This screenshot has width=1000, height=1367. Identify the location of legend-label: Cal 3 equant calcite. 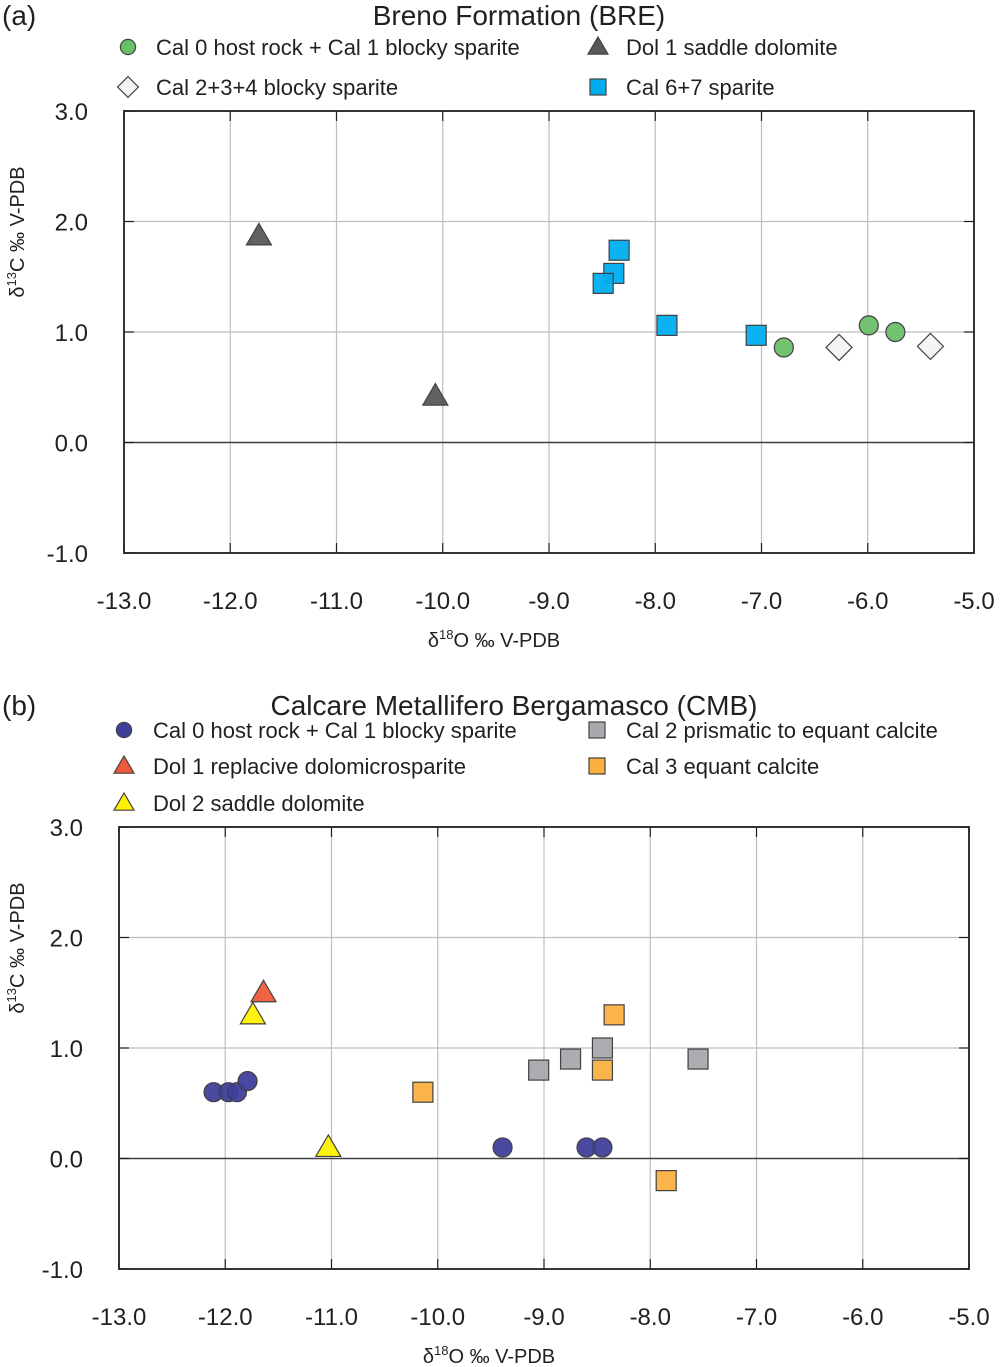
(722, 766).